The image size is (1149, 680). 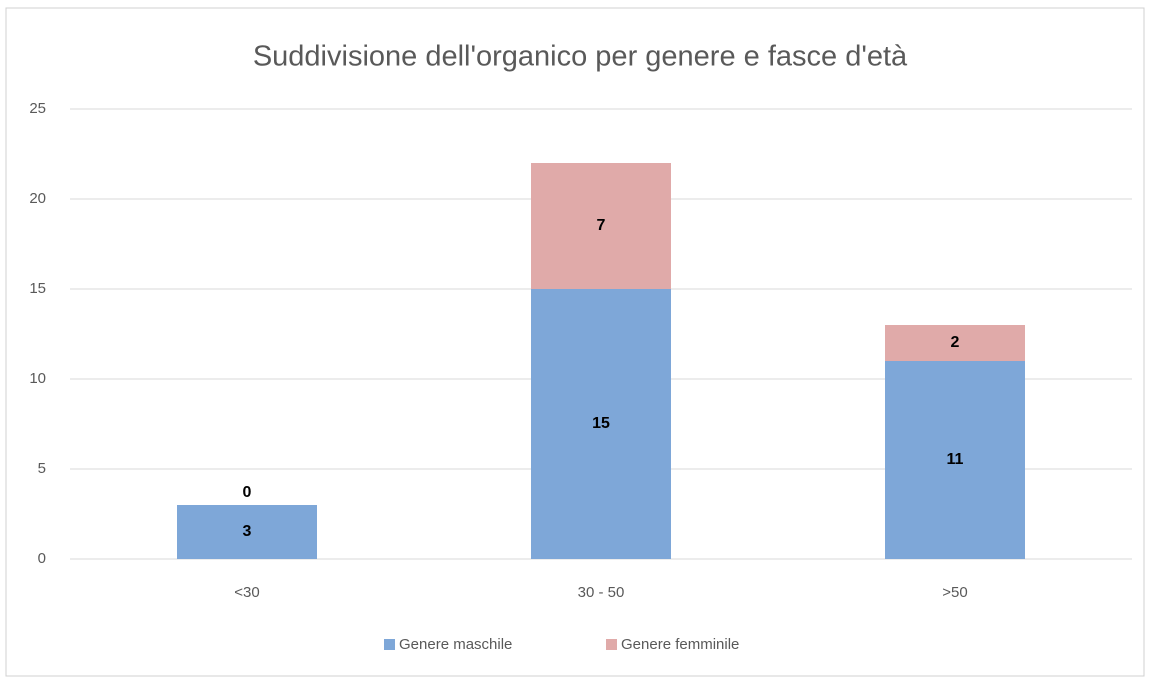 I want to click on y-tick-label: 10, so click(x=37, y=378).